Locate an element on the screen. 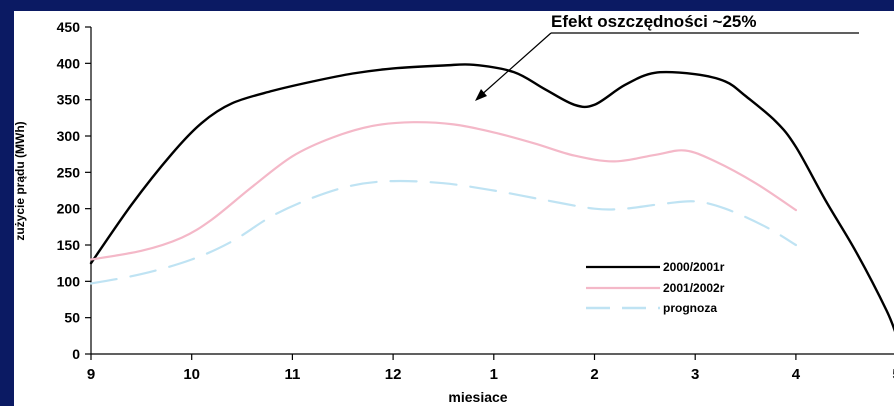 The image size is (894, 406). x-tick-label: 4 is located at coordinates (796, 374).